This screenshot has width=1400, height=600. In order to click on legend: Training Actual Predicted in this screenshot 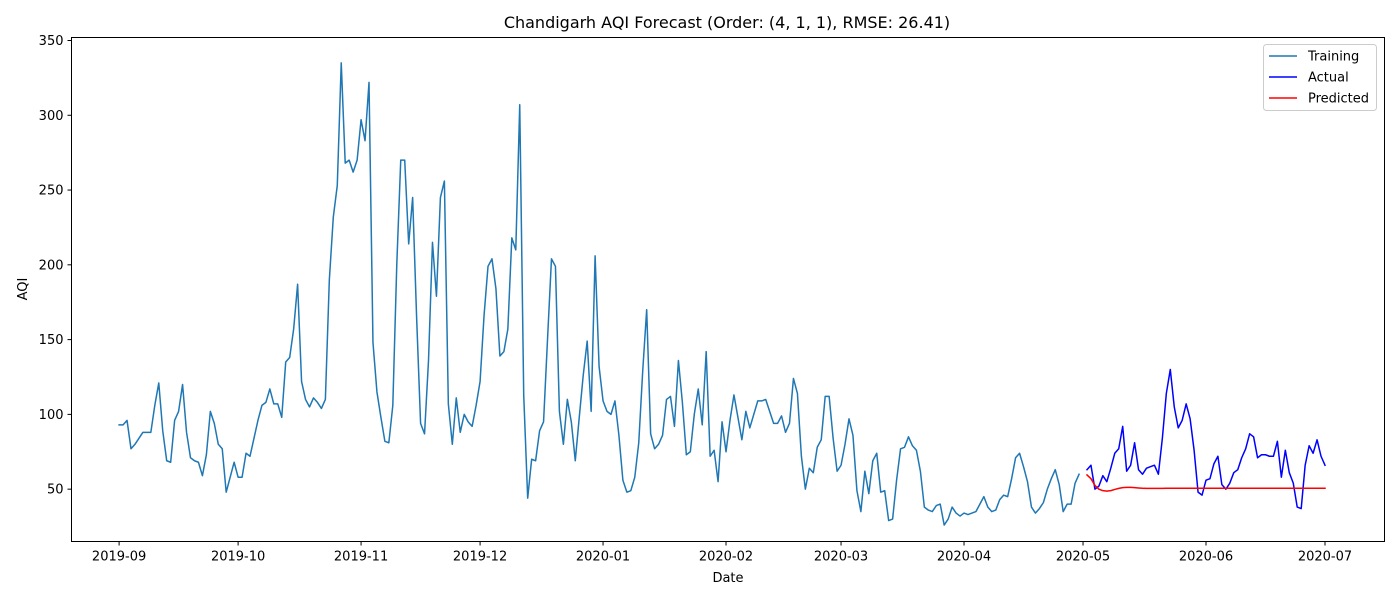, I will do `click(1320, 77)`.